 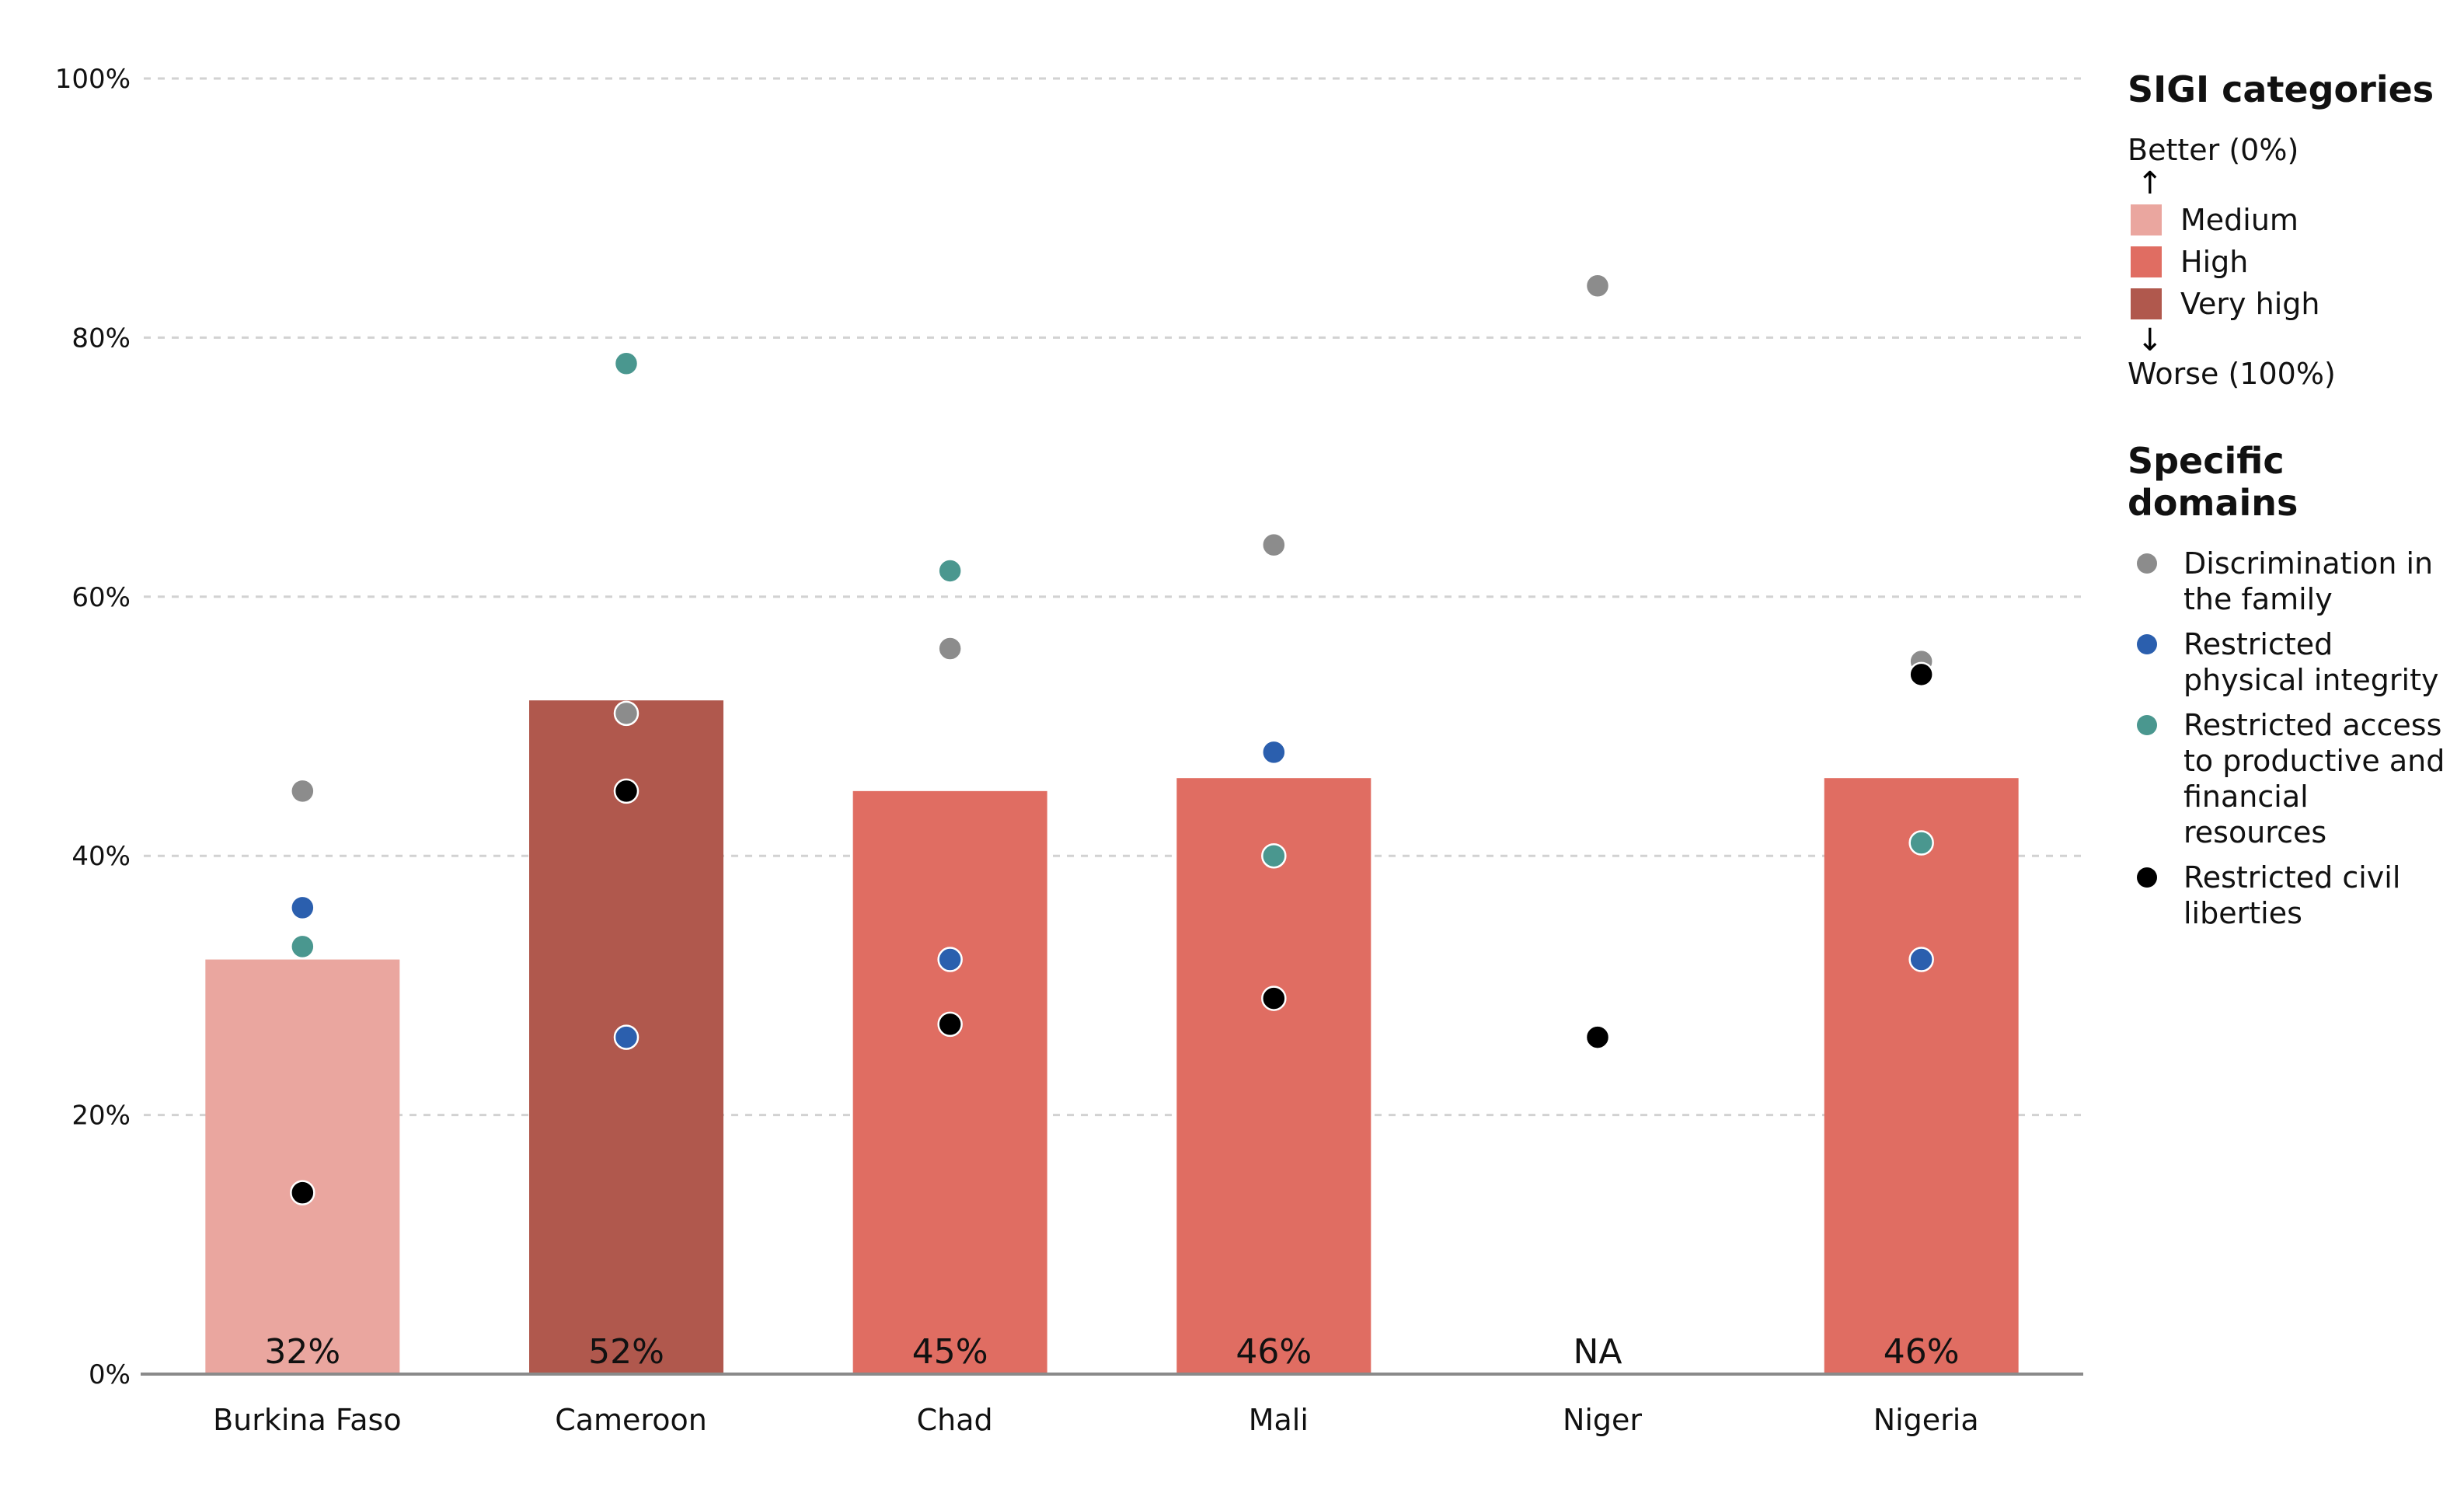 What do you see at coordinates (2239, 220) in the screenshot?
I see `legend-category-label: Medium` at bounding box center [2239, 220].